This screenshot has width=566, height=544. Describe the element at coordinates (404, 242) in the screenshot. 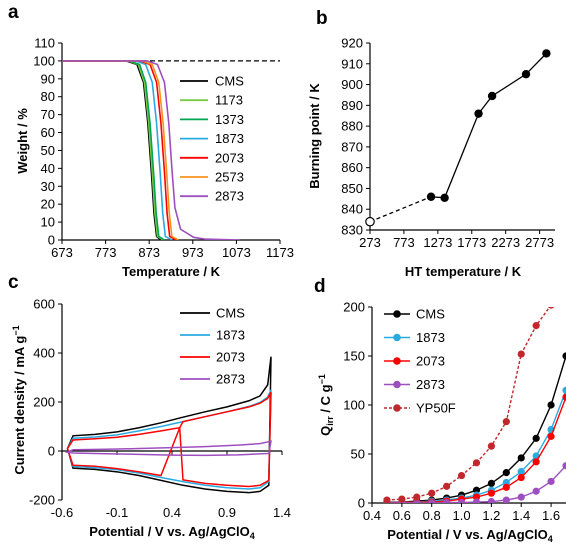

I see `panel-b-x-tick-label: 773` at that location.